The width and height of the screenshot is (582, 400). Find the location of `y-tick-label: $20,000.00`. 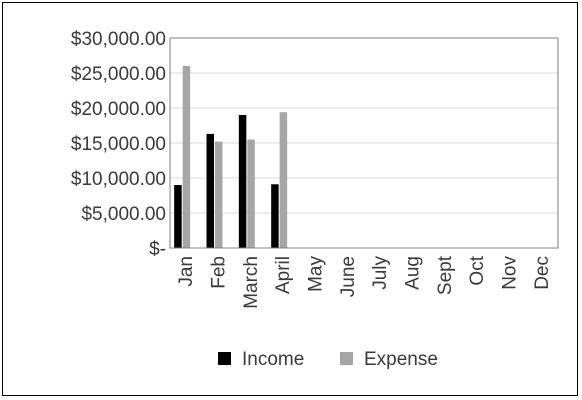

y-tick-label: $20,000.00 is located at coordinates (118, 109).